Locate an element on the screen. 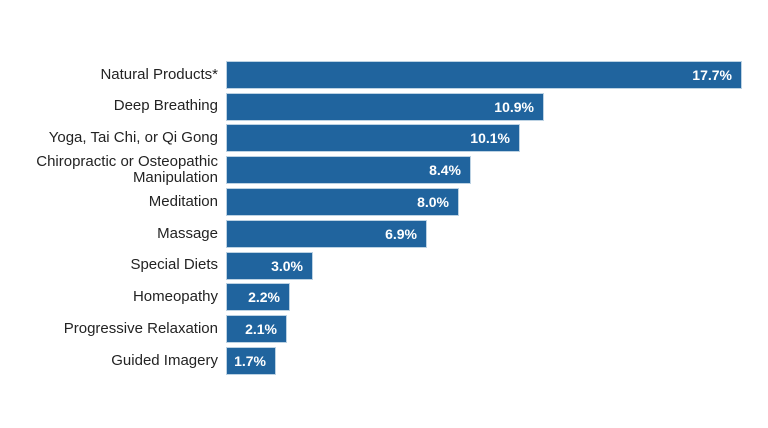 The image size is (768, 428). chart-row: Meditation 8.0% is located at coordinates (384, 202).